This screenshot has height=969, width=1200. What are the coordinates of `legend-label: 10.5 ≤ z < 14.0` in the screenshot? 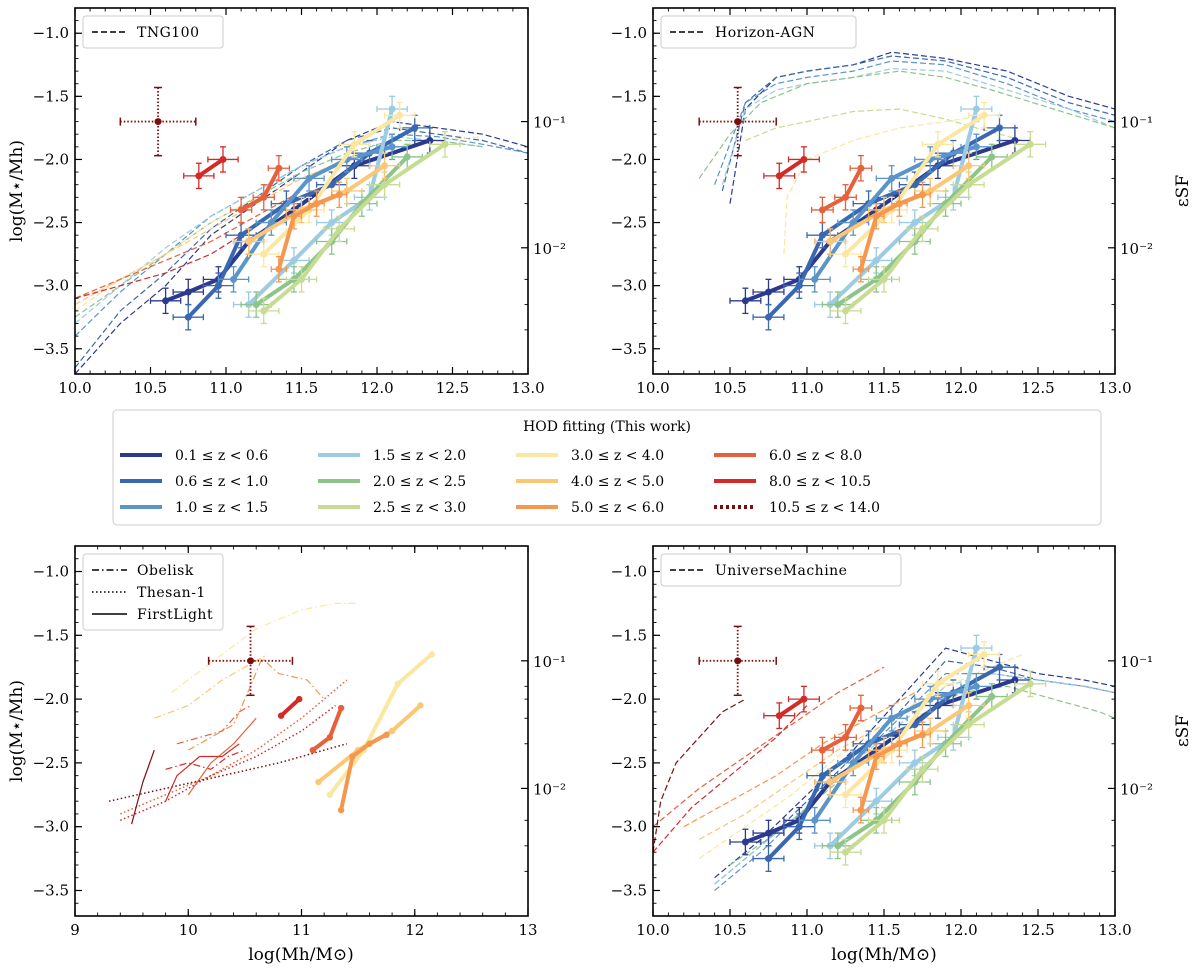 It's located at (824, 508).